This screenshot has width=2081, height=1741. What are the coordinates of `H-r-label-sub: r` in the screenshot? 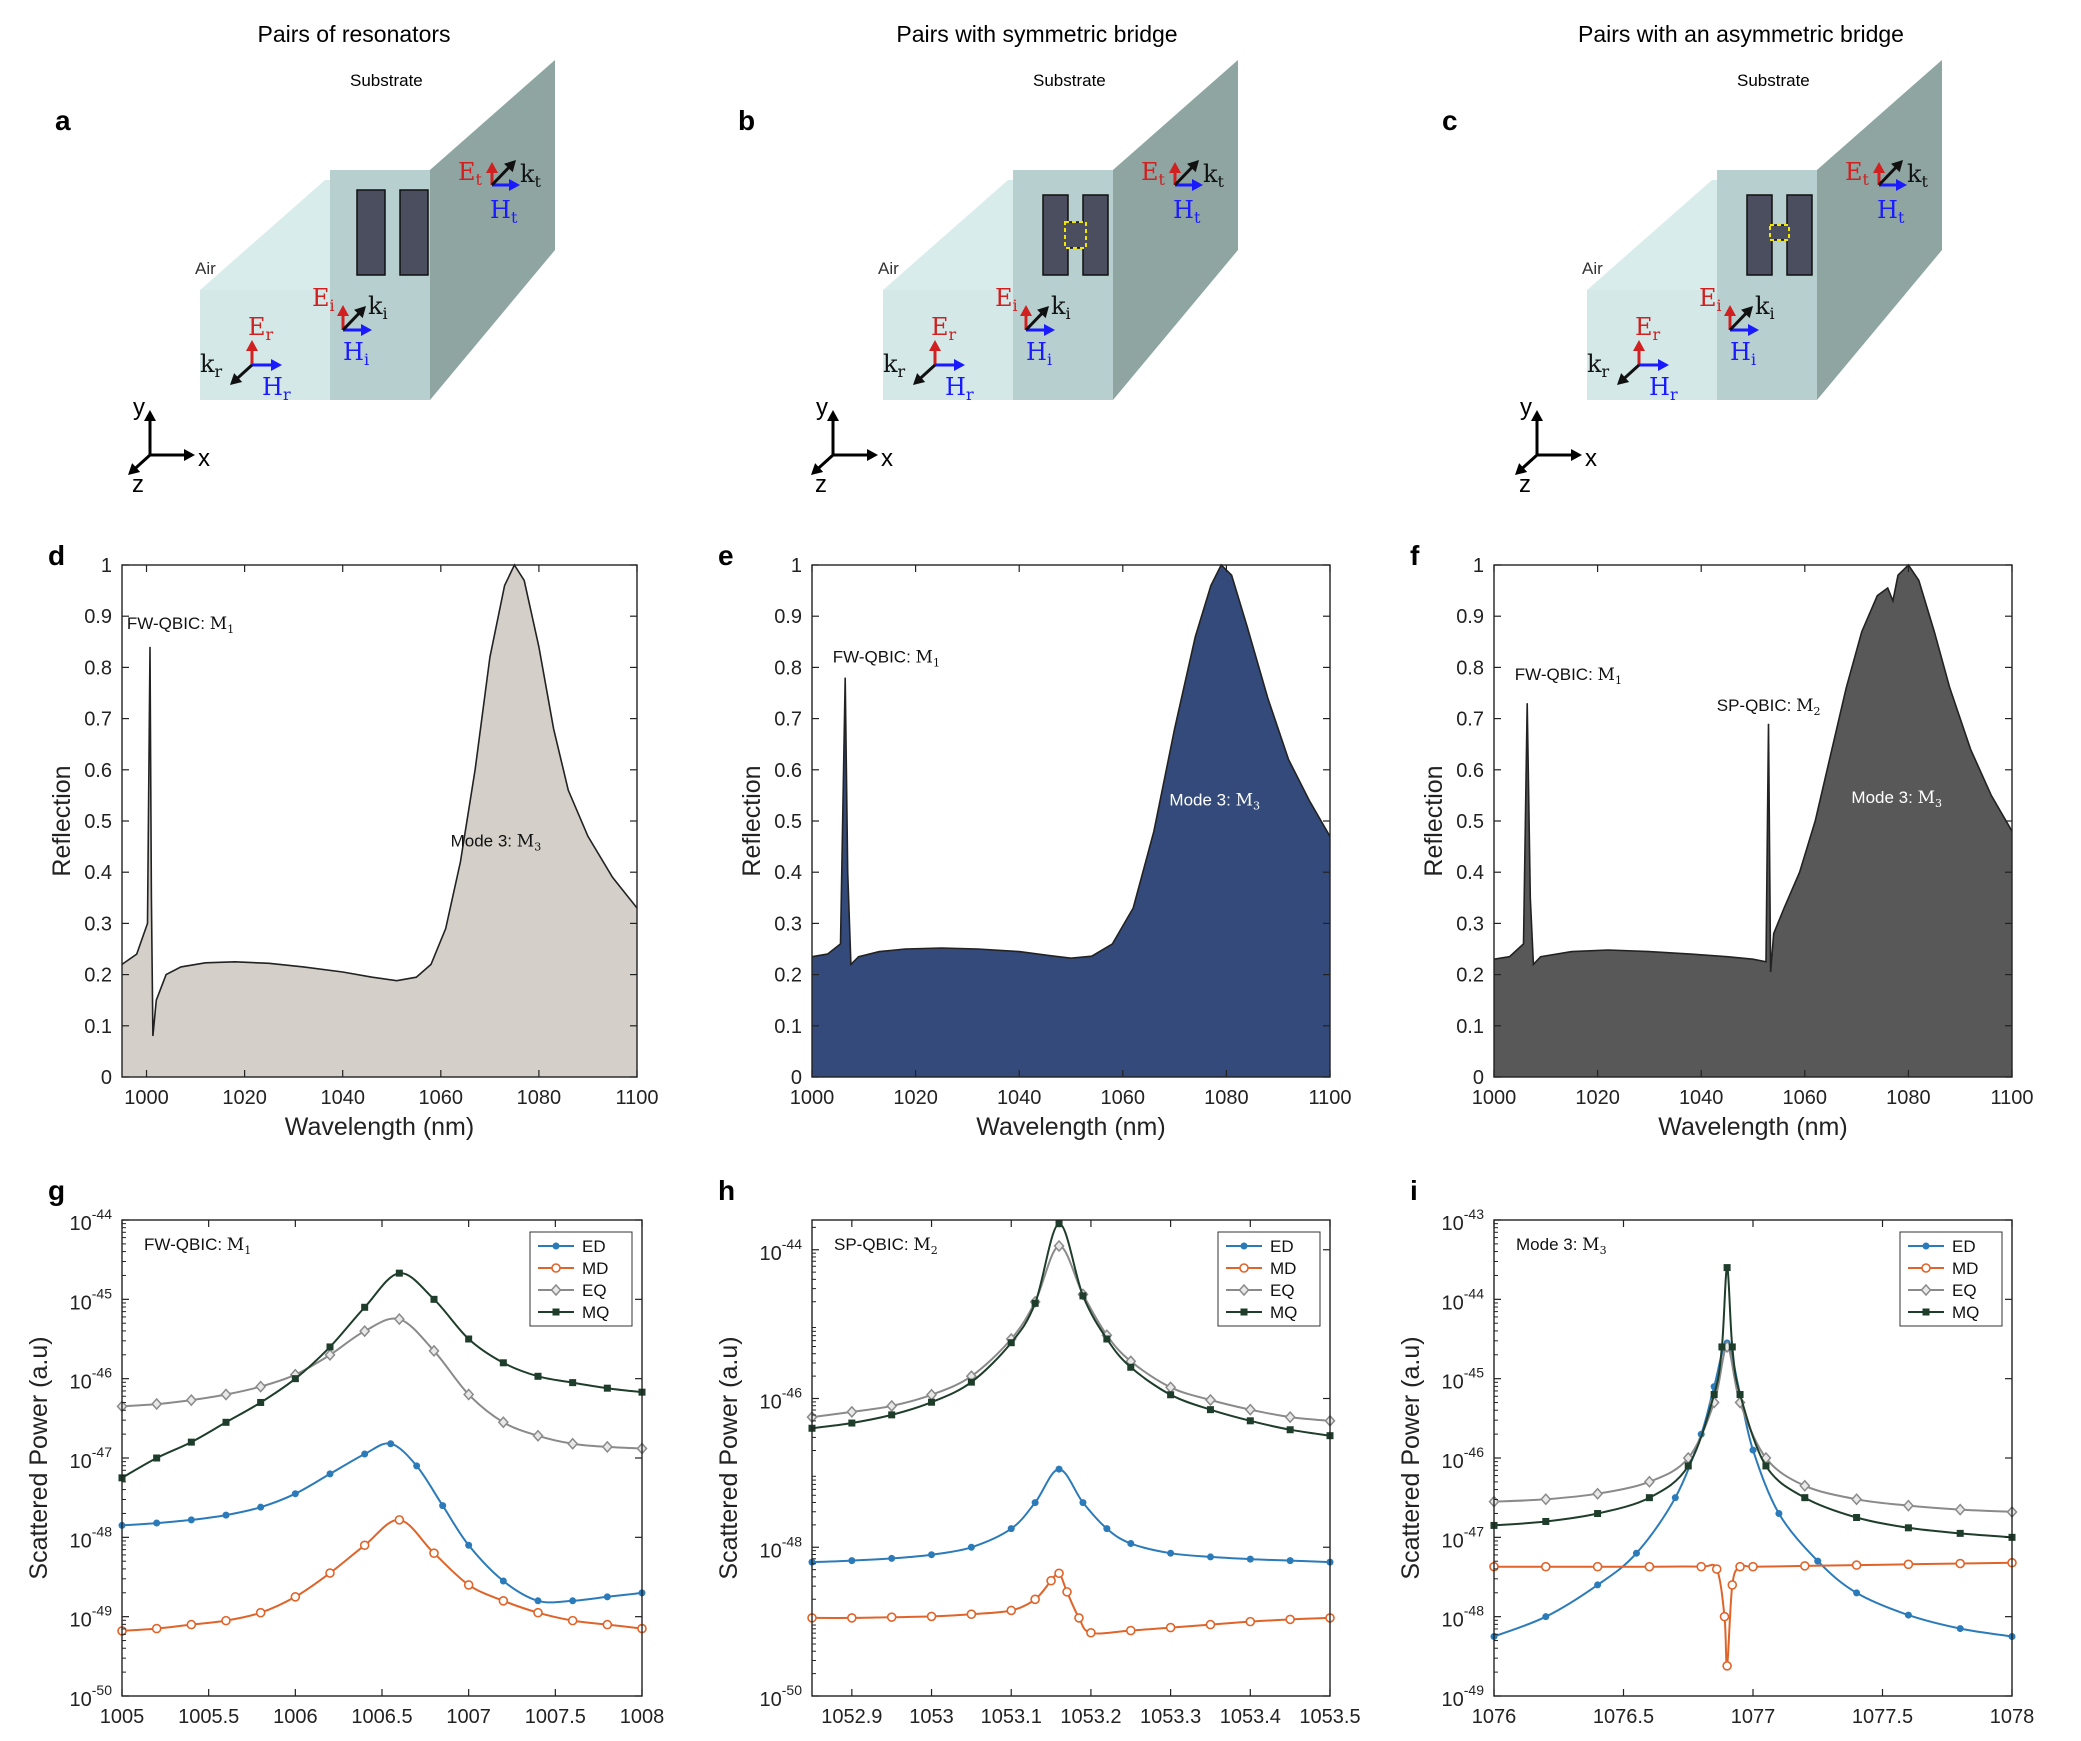 It's located at (970, 394).